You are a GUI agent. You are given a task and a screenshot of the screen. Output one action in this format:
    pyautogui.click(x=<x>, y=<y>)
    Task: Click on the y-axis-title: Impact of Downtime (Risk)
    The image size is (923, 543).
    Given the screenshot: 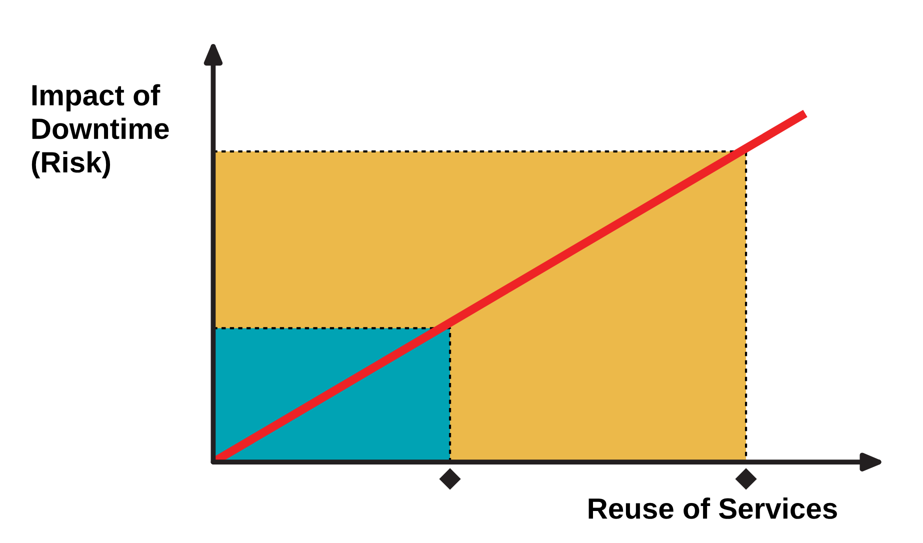 What is the action you would take?
    pyautogui.click(x=100, y=131)
    